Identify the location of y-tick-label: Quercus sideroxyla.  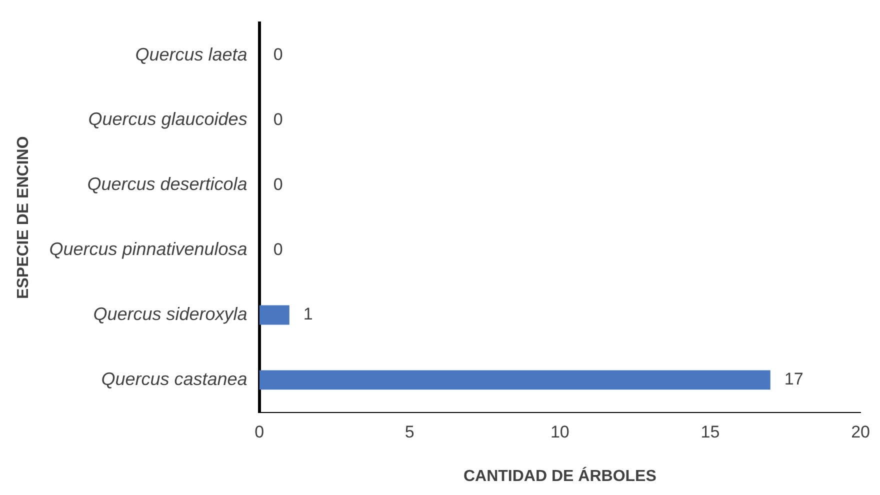
(170, 314).